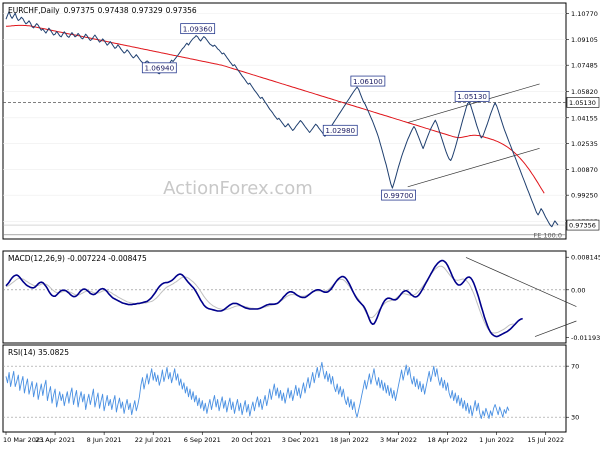 This screenshot has width=600, height=450. I want to click on macd-y-tick-label: -0.011936, so click(585, 338).